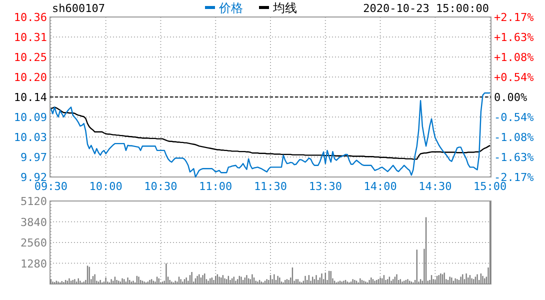  What do you see at coordinates (325, 186) in the screenshot?
I see `x-tick-label: 13:30` at bounding box center [325, 186].